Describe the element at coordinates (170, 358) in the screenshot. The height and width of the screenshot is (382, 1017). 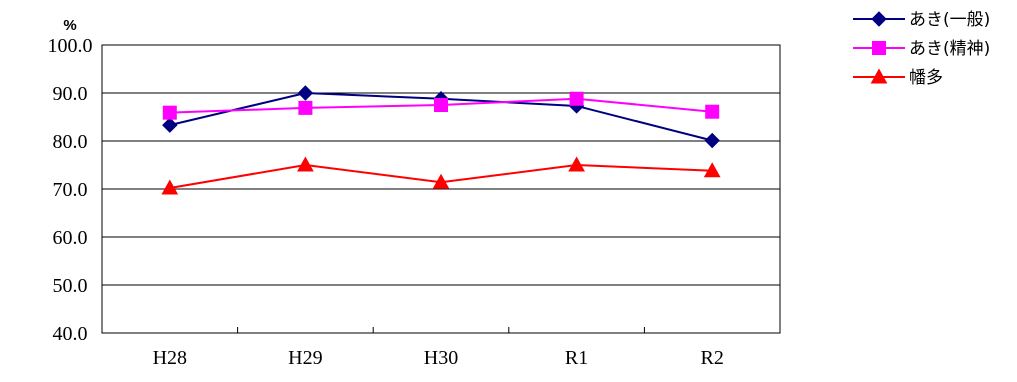
I see `x-tick-label: H28` at that location.